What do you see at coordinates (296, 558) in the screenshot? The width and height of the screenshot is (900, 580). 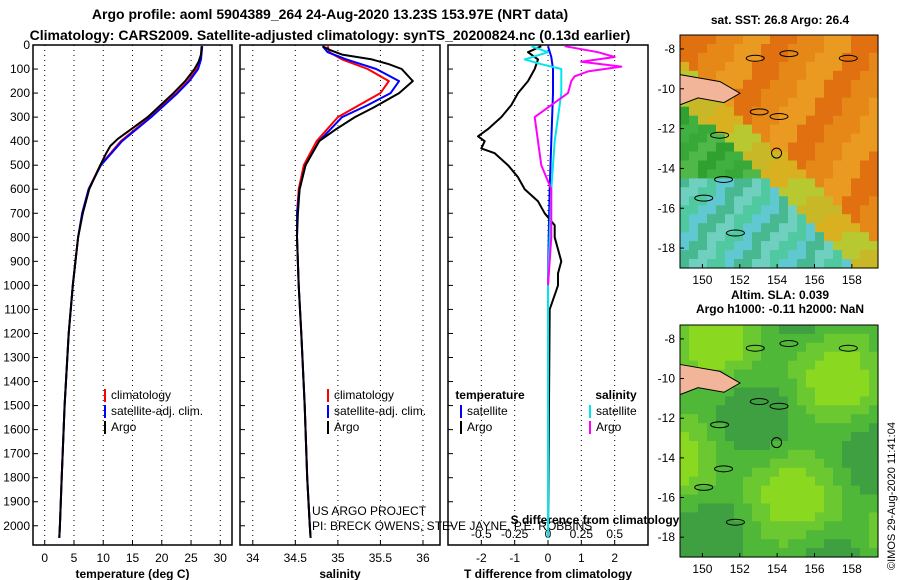 I see `x-tick-label: 34.5` at bounding box center [296, 558].